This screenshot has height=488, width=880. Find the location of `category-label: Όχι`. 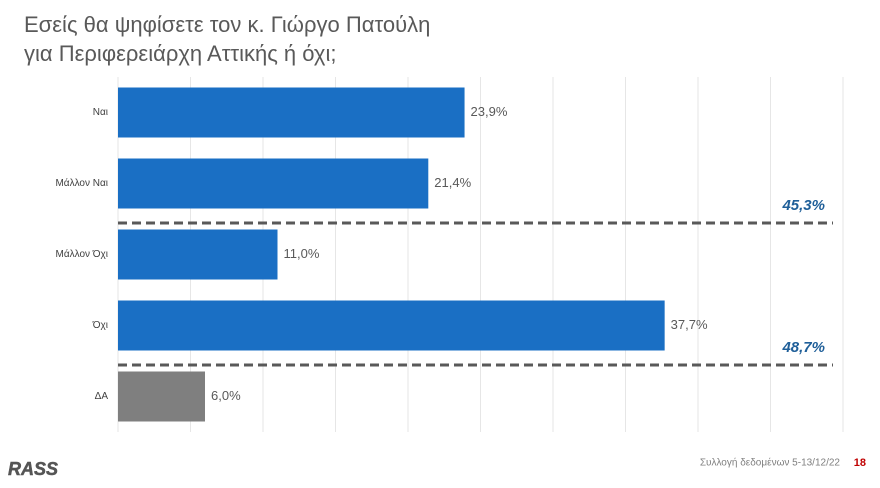

category-label: Όχι is located at coordinates (100, 325).